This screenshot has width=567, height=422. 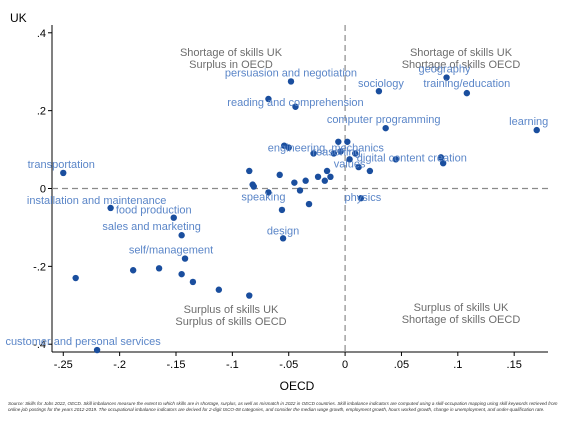 I want to click on y-tick-label: .2, so click(x=41, y=112).